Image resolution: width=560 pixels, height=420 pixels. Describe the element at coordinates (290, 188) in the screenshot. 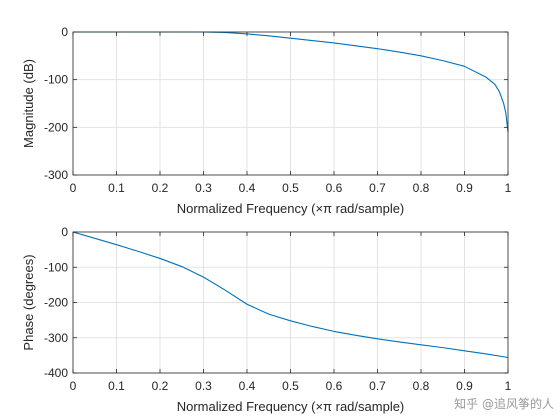

I see `magnitude-x-tick-label: 0.5` at that location.